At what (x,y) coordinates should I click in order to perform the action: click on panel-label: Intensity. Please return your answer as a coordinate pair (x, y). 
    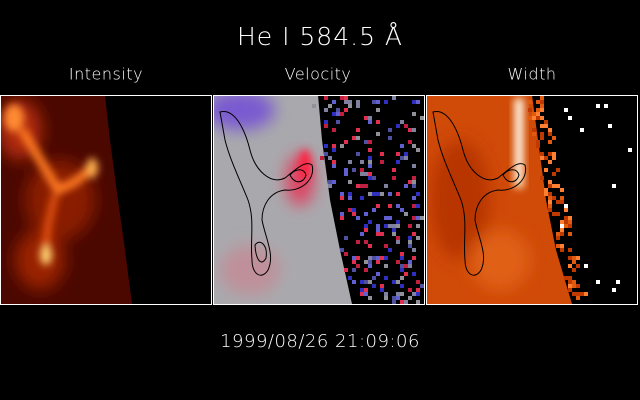
    Looking at the image, I should click on (106, 74).